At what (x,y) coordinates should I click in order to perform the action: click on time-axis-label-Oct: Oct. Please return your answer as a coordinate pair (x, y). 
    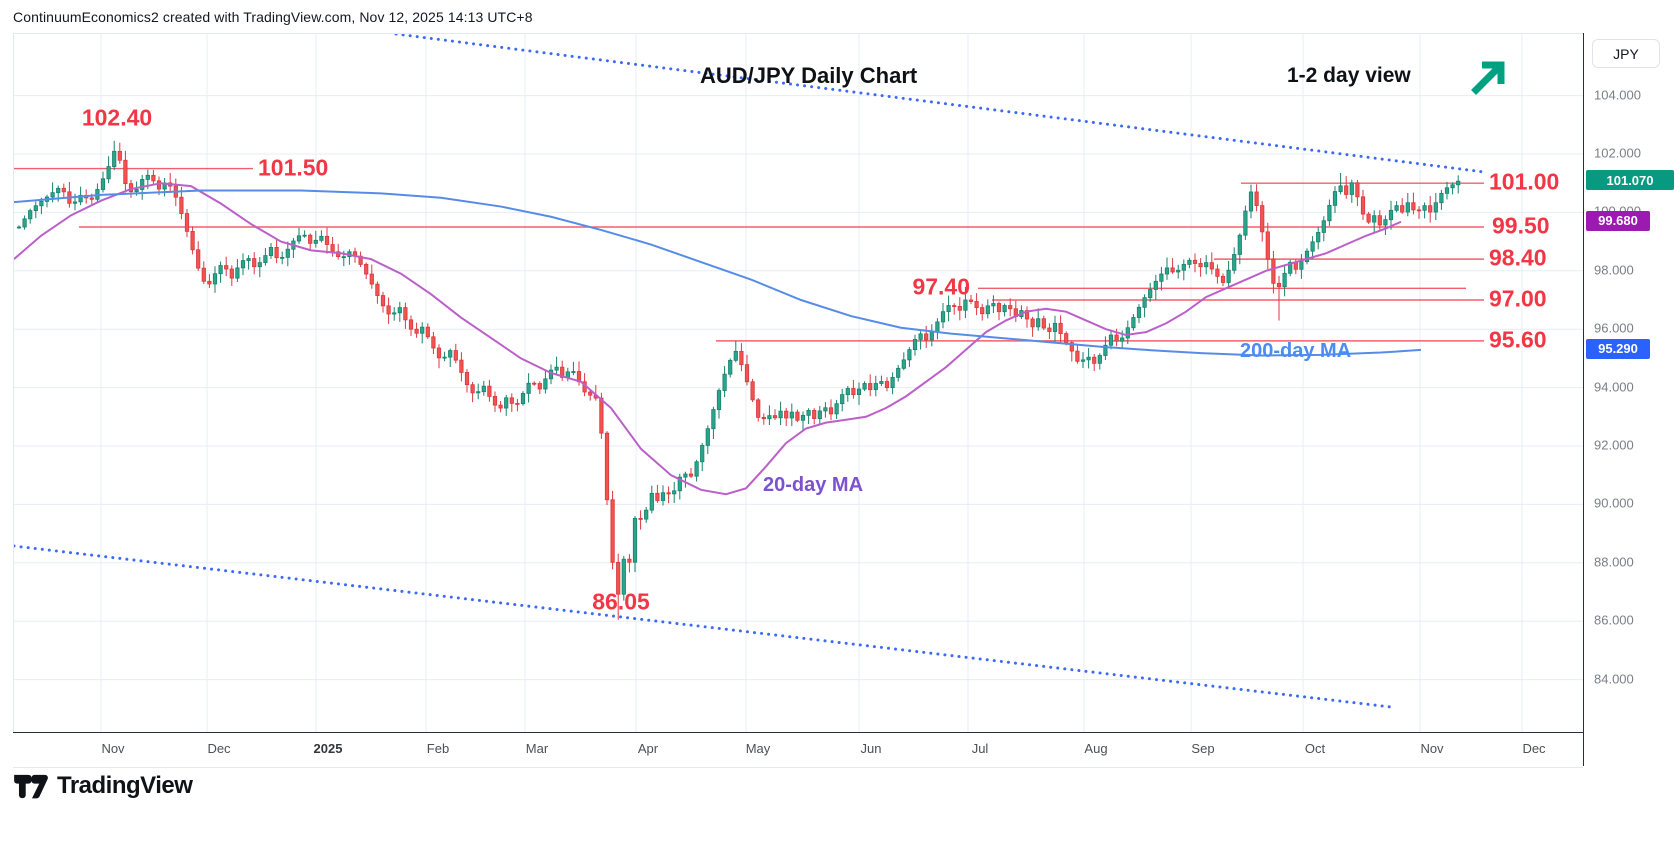
    Looking at the image, I should click on (1315, 748).